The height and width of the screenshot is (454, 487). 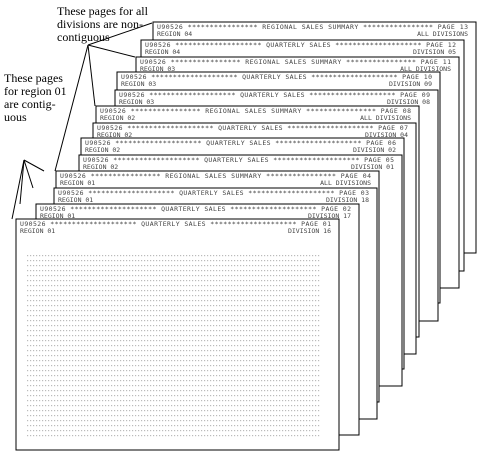 I want to click on annotation-line: are contig-, so click(x=30, y=104).